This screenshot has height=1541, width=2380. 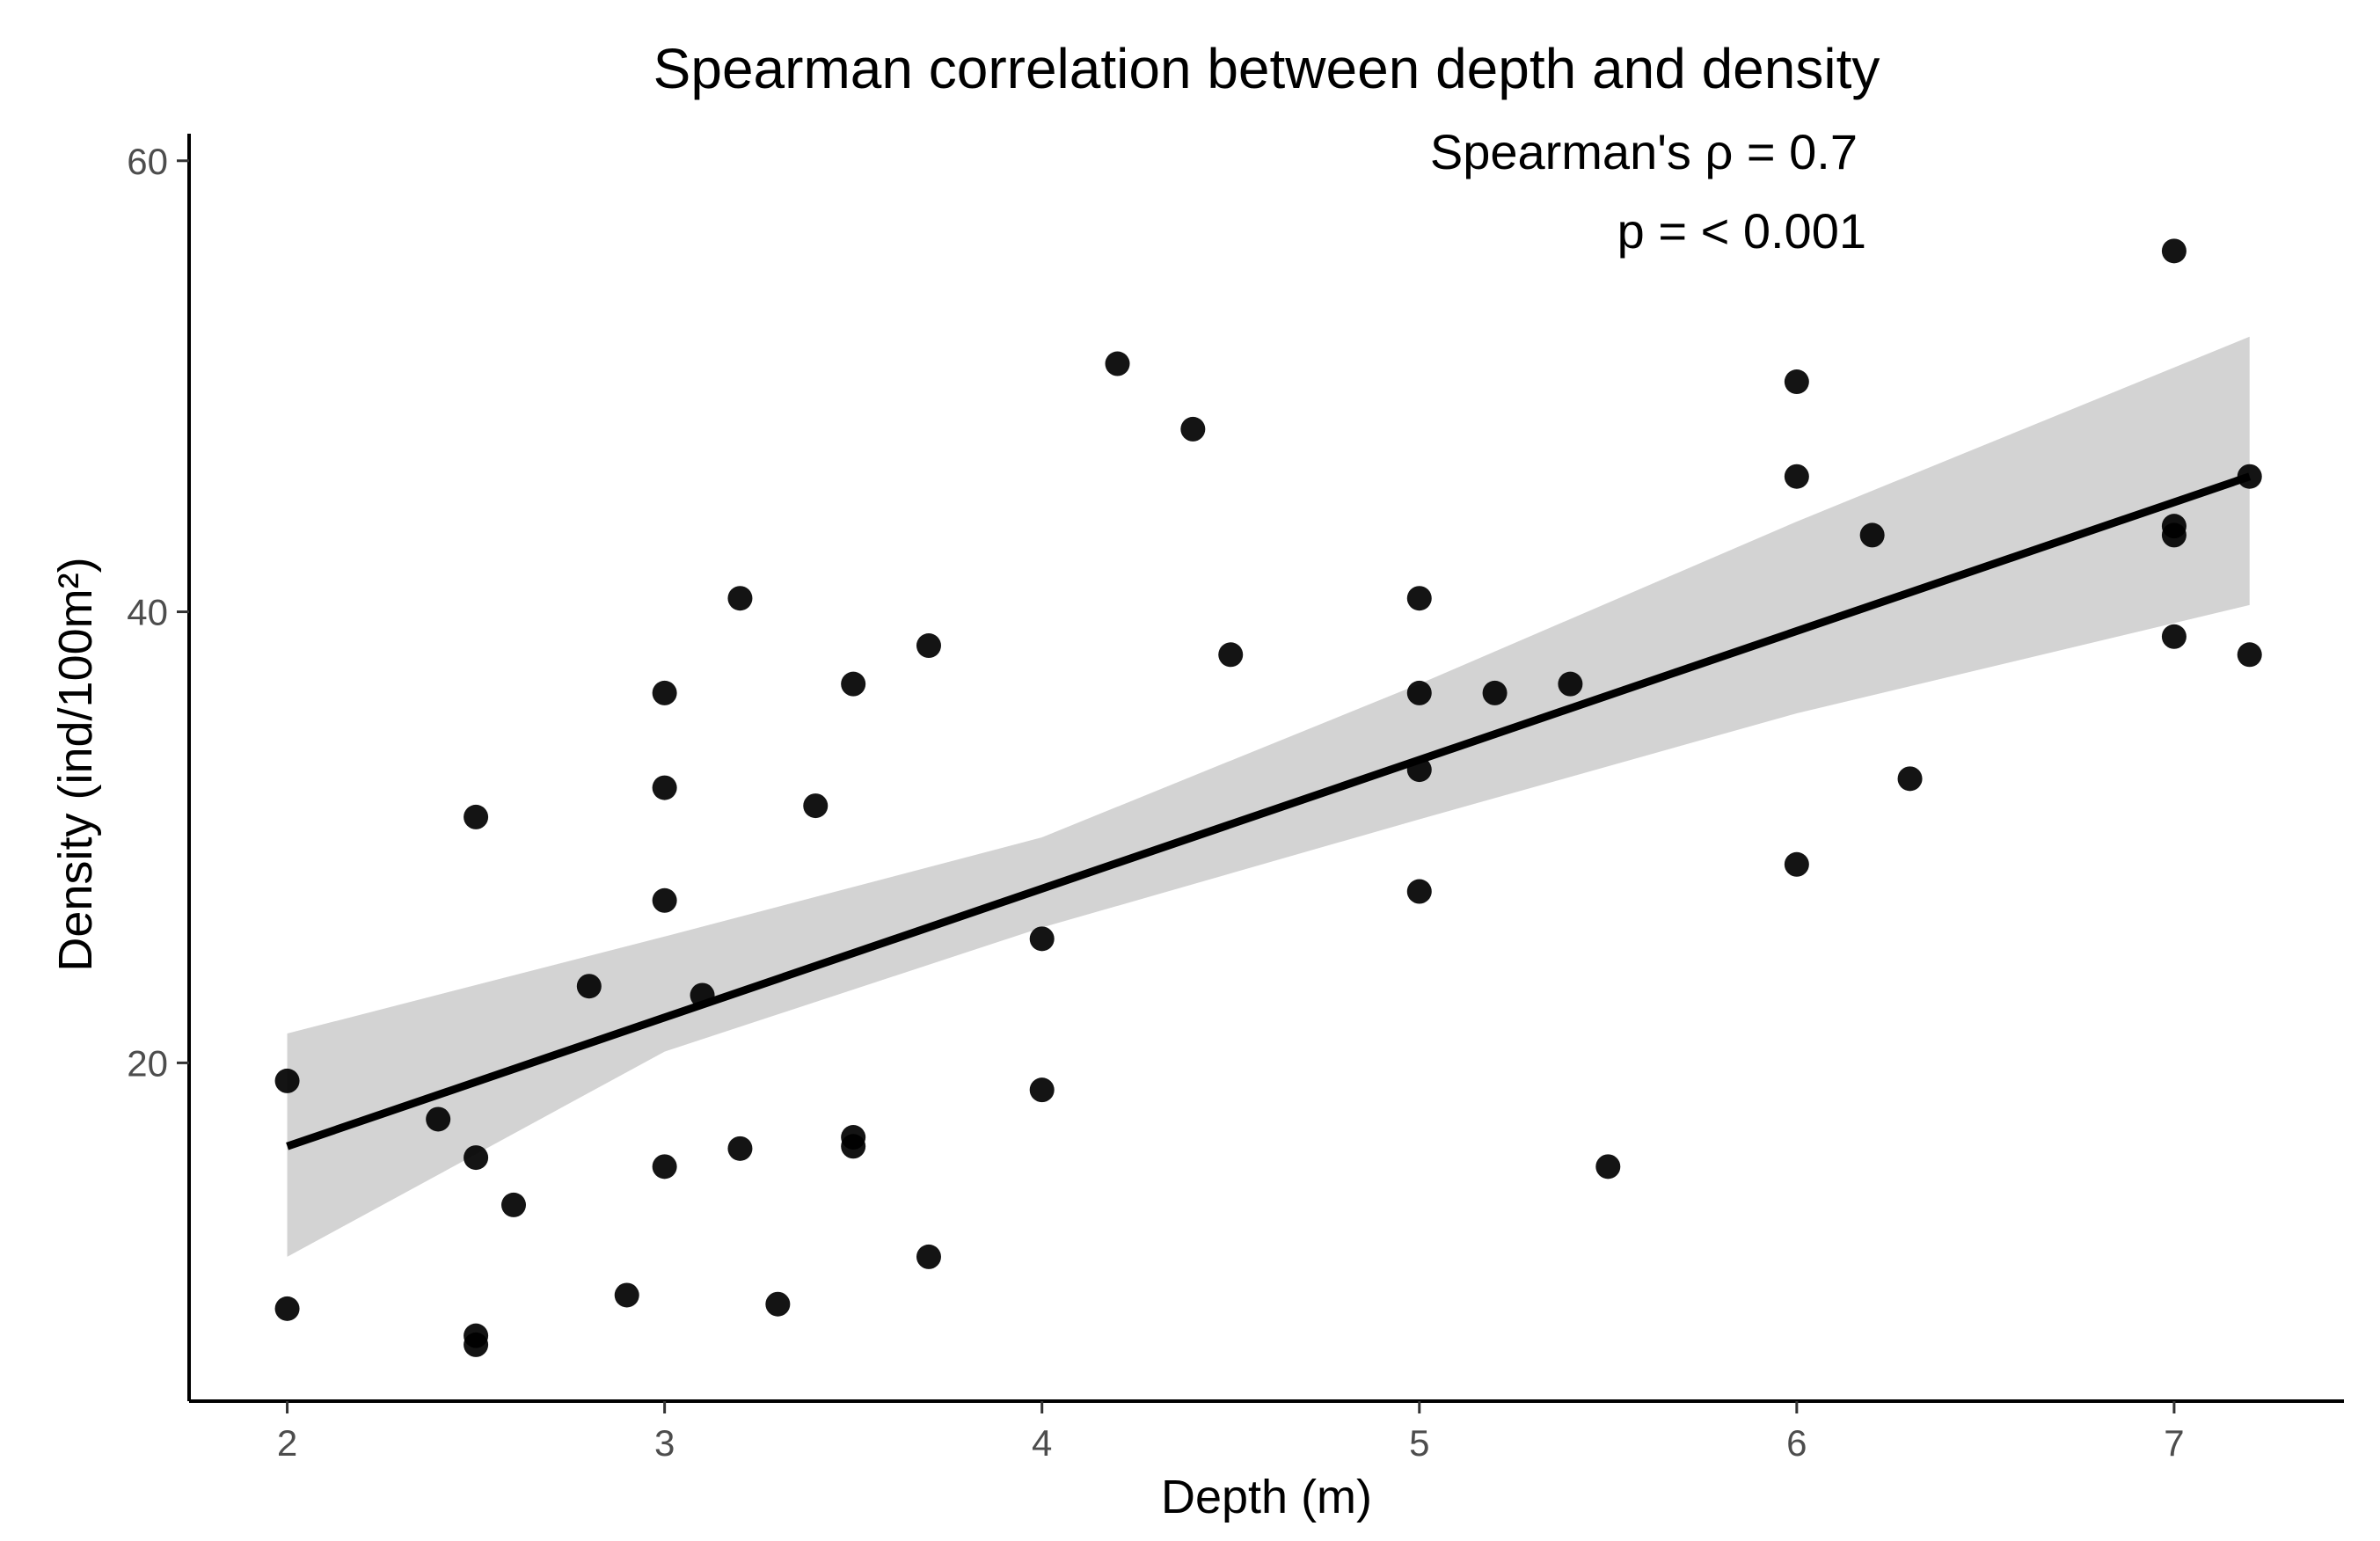 What do you see at coordinates (1644, 151) in the screenshot?
I see `spearman-rho-annotation: Spearman's ρ = 0.7` at bounding box center [1644, 151].